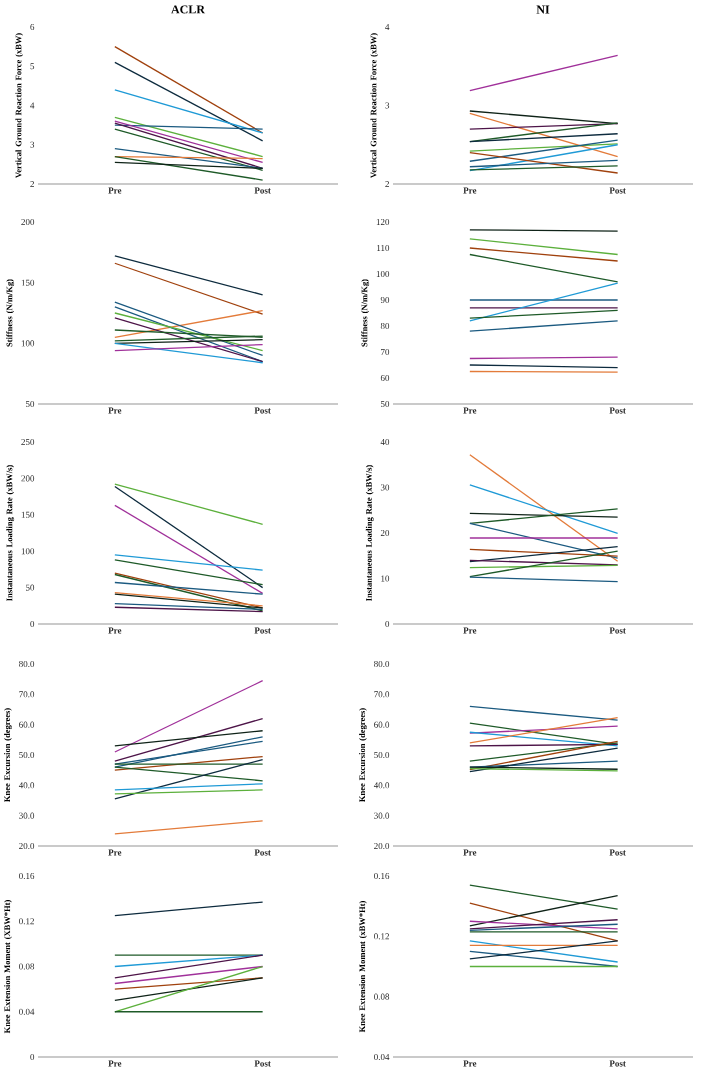 This screenshot has width=702, height=1075. What do you see at coordinates (385, 326) in the screenshot?
I see `y-tick-label: 80` at bounding box center [385, 326].